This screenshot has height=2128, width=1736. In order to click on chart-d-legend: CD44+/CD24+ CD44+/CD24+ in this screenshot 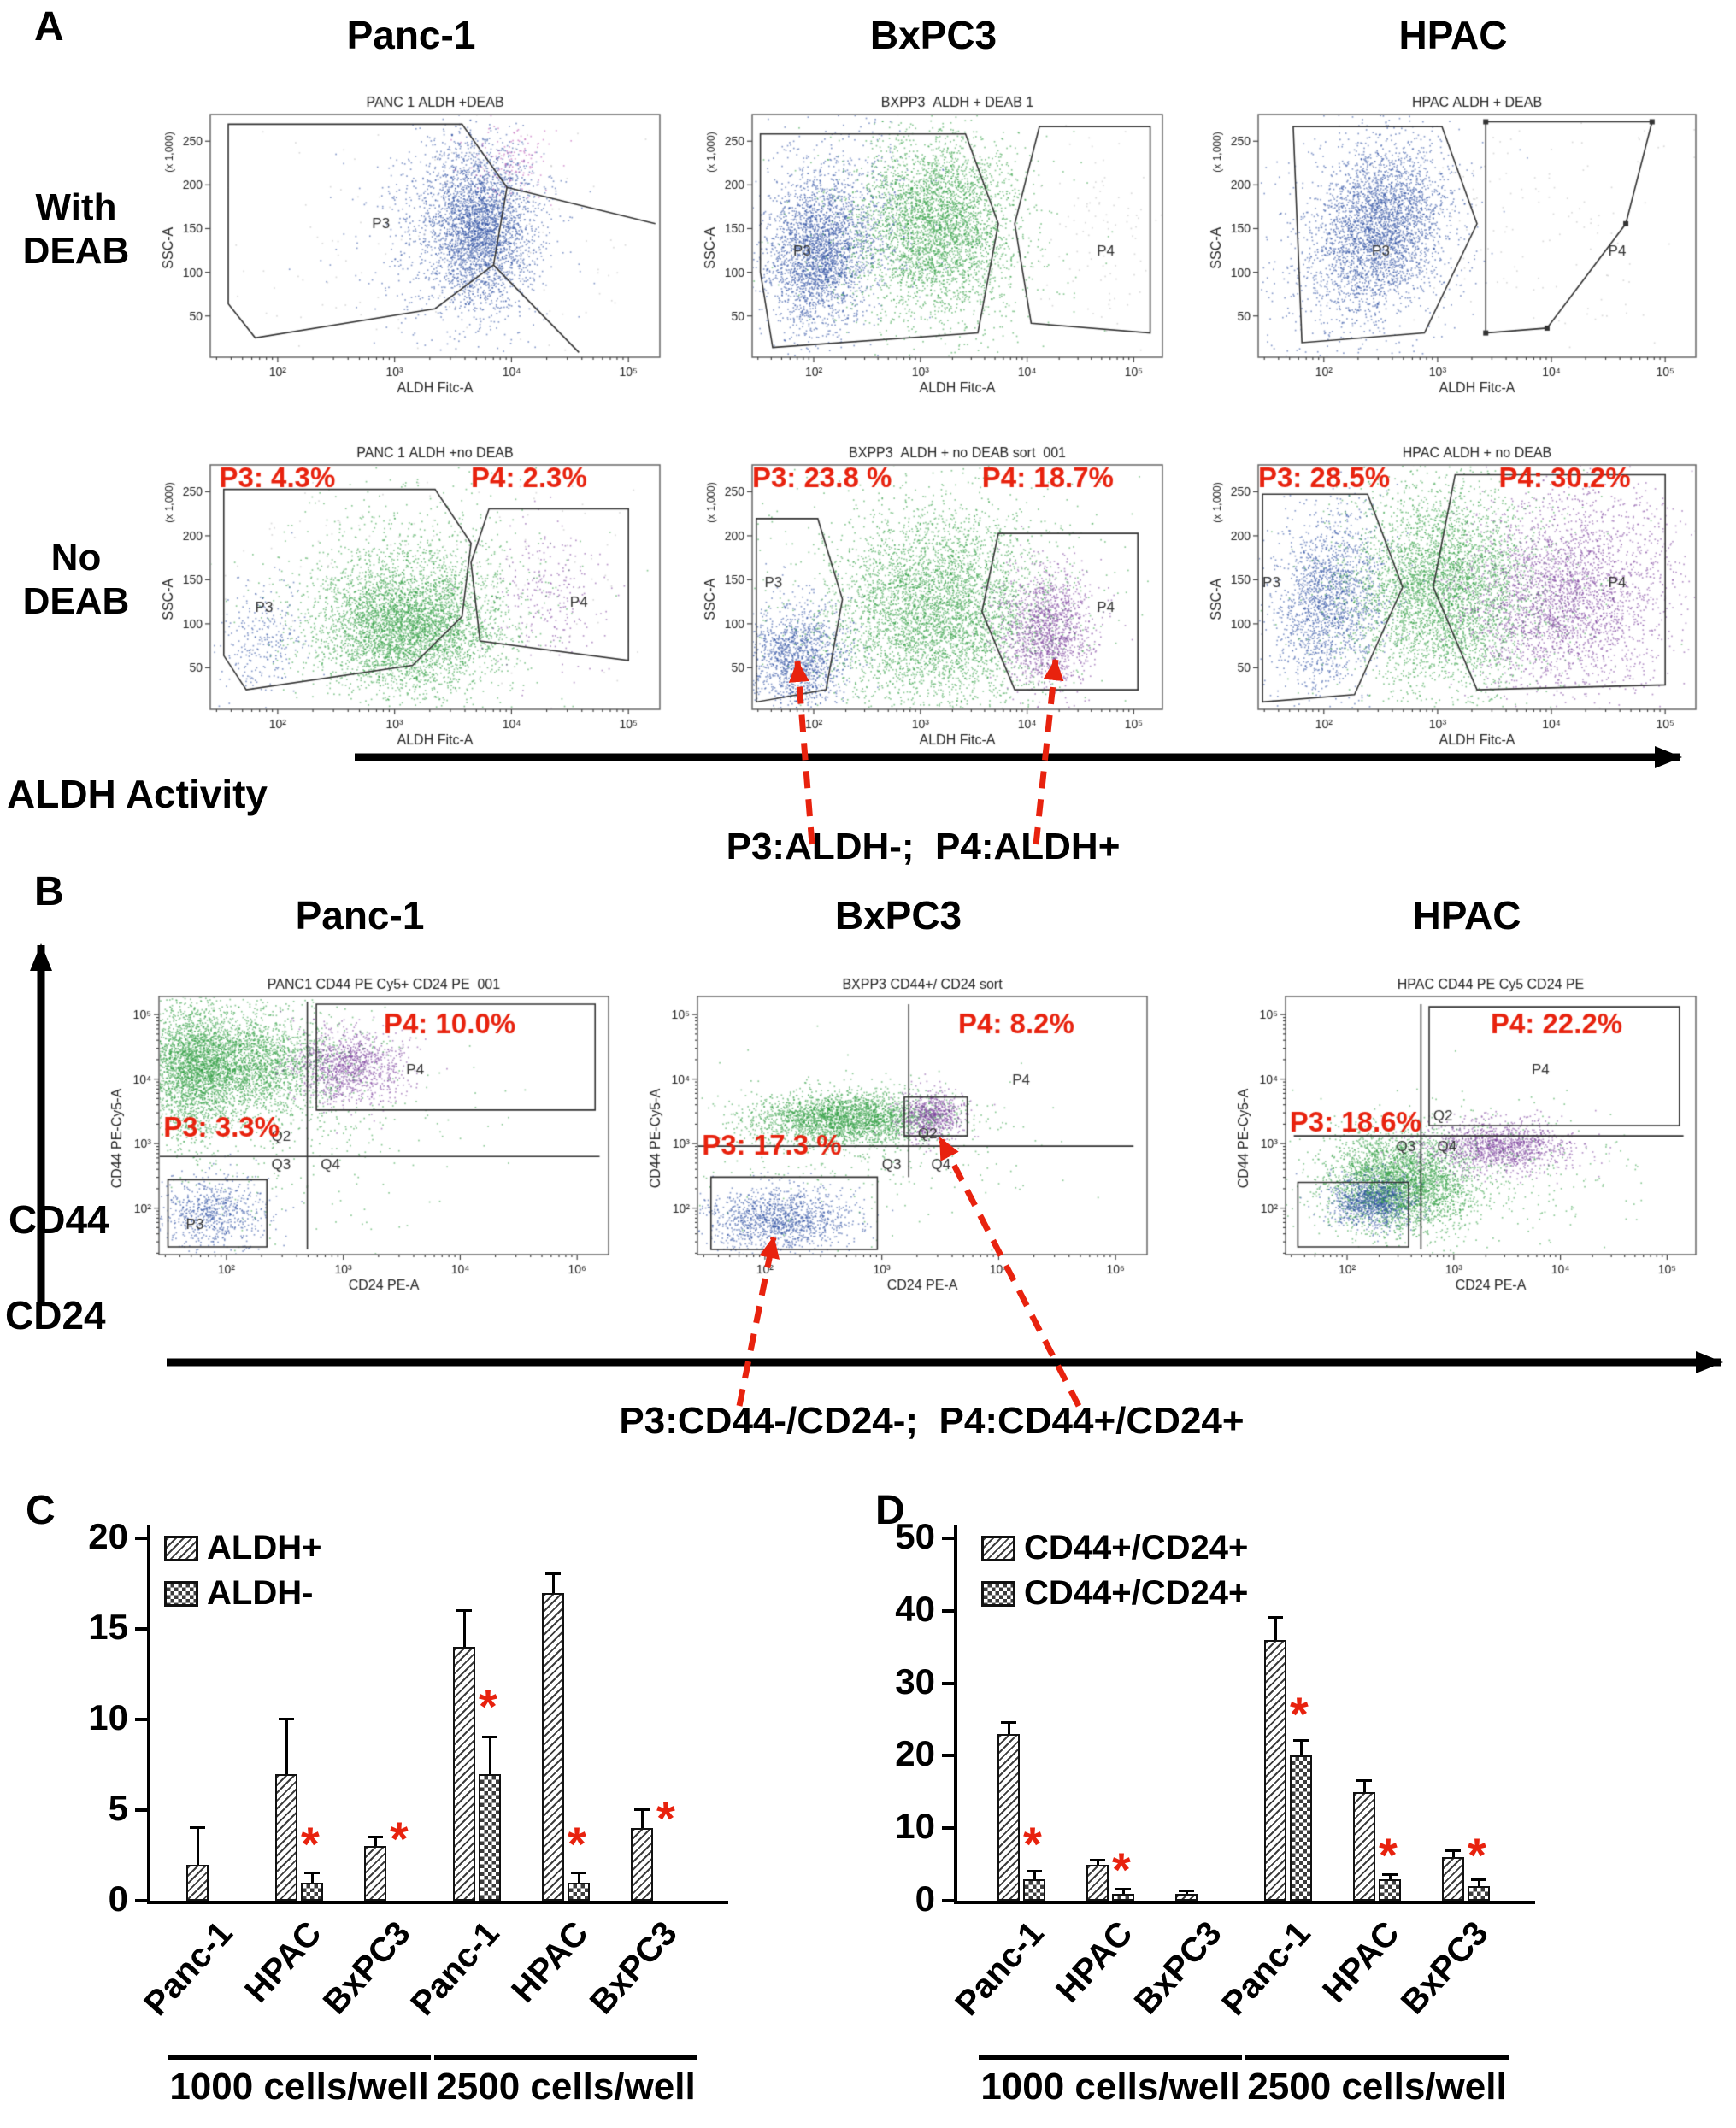, I will do `click(1114, 1575)`.